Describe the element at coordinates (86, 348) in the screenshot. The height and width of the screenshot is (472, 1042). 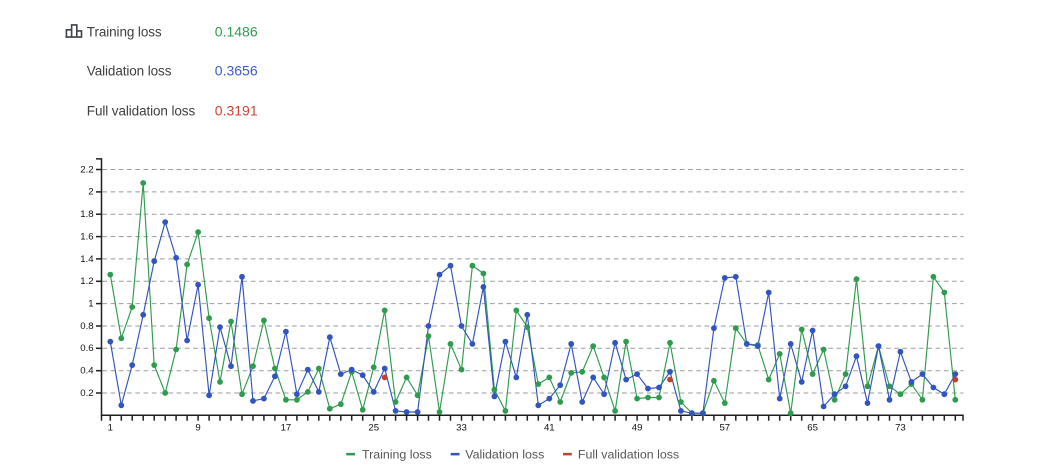
I see `svg-text: 0.6` at that location.